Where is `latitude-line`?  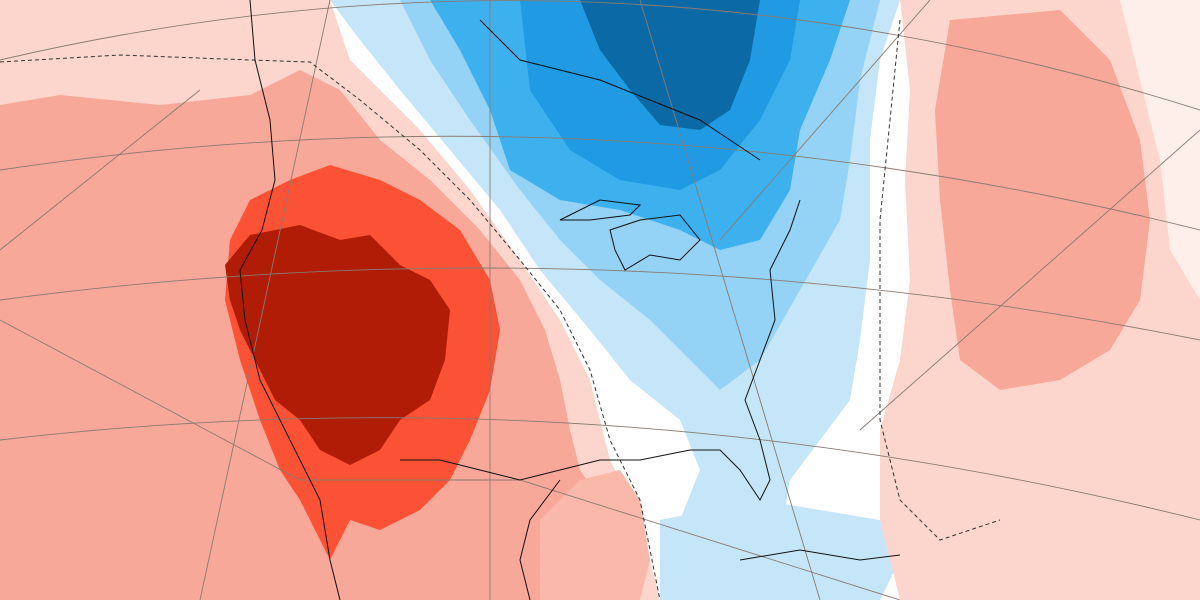 latitude-line is located at coordinates (600, 304).